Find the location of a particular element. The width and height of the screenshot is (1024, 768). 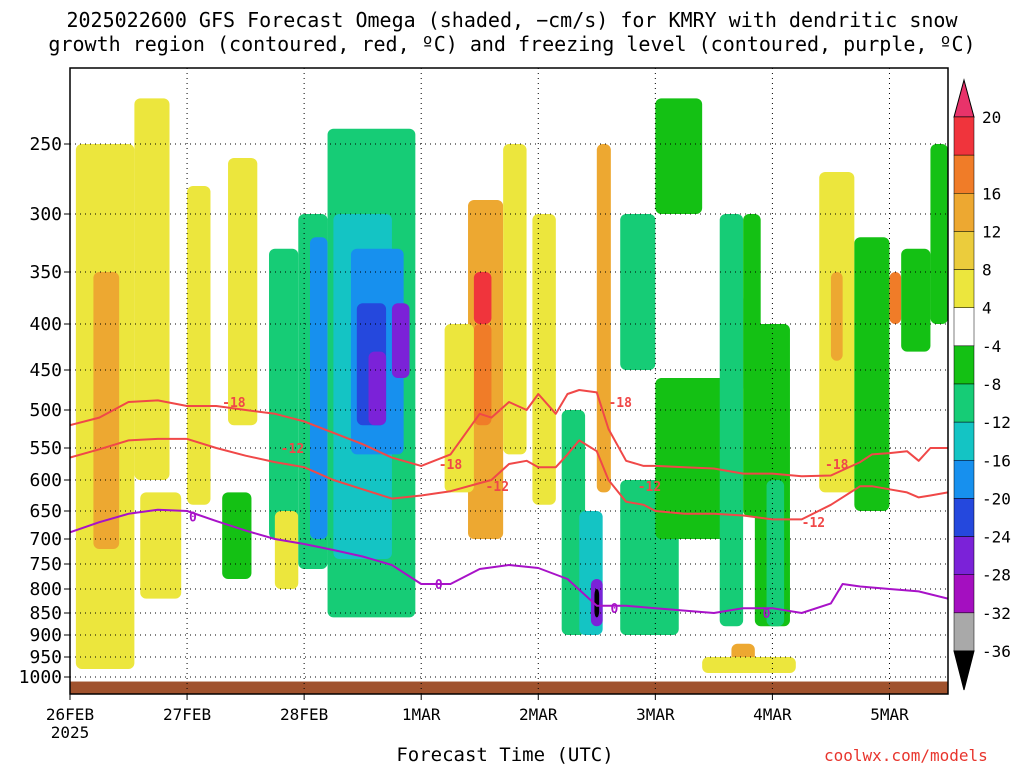

colorbar-tick-label: -28 is located at coordinates (996, 575).